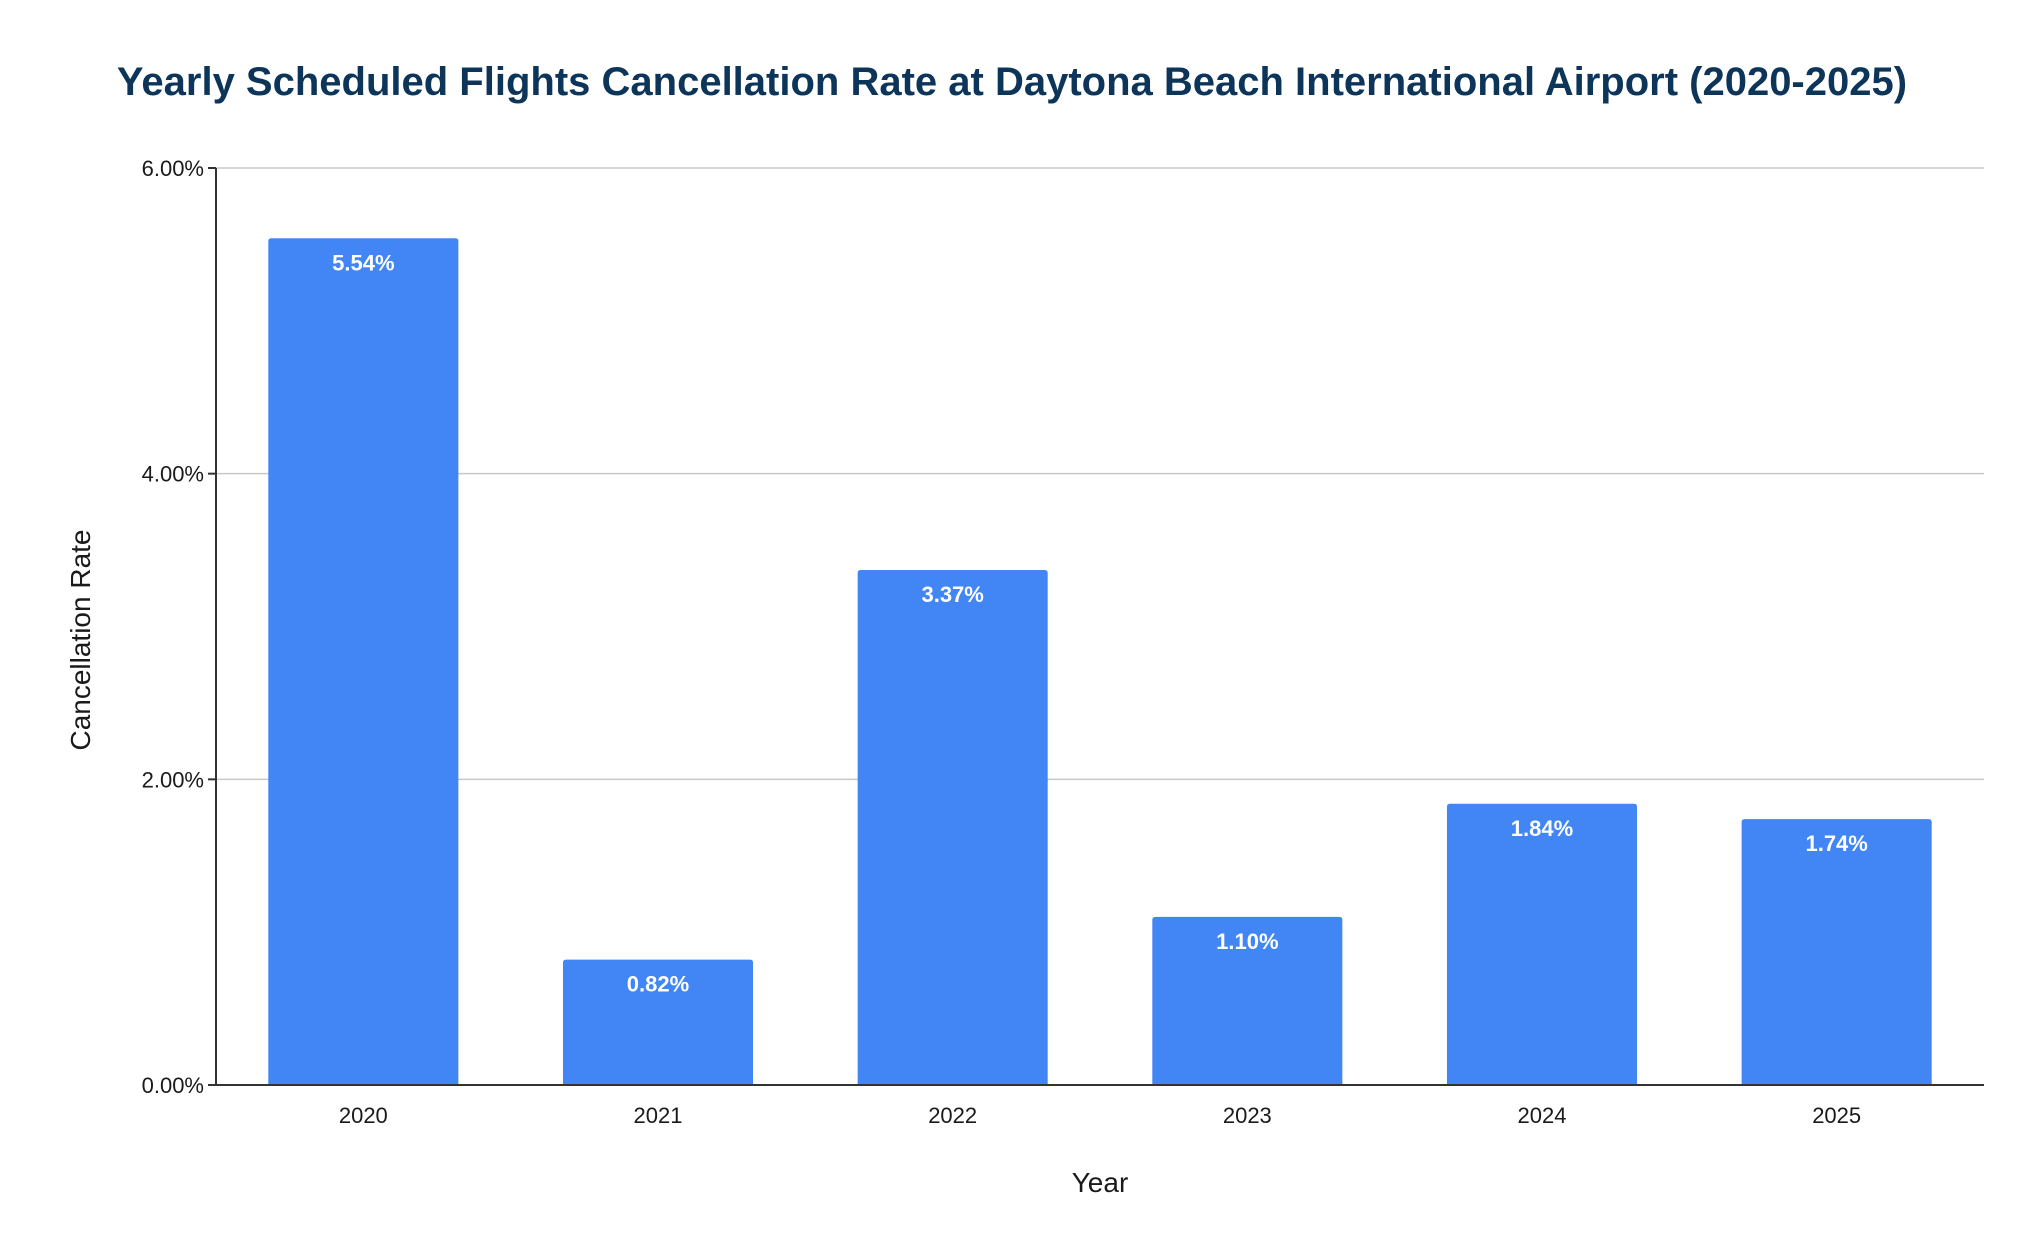  I want to click on x-tick-label: 2025, so click(1836, 1115).